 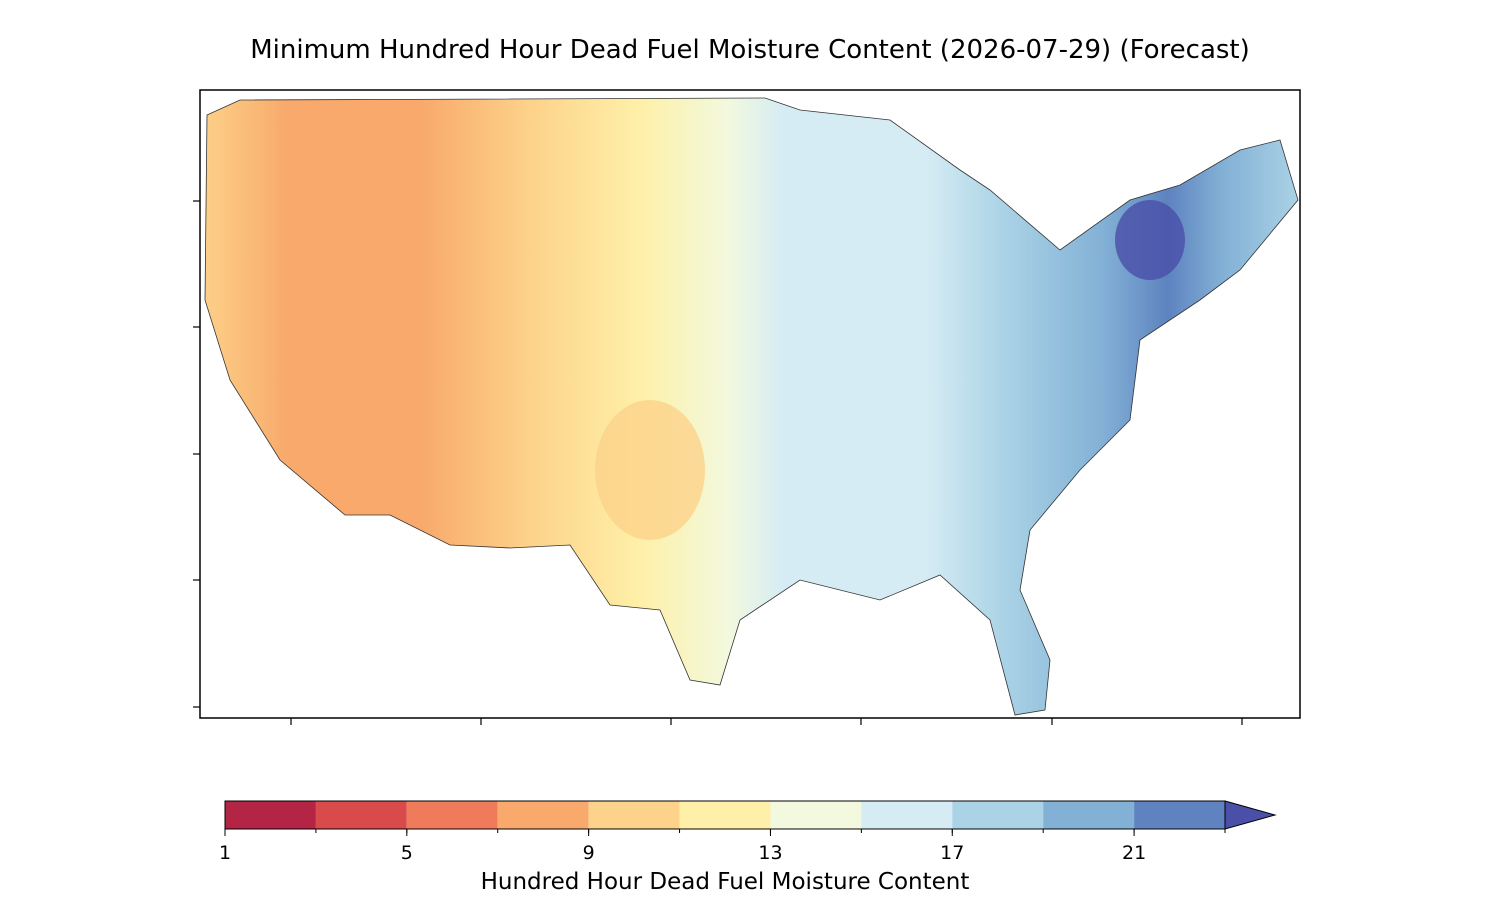 I want to click on colorbar-label: Hundred Hour Dead Fuel Moisture Content, so click(x=725, y=882).